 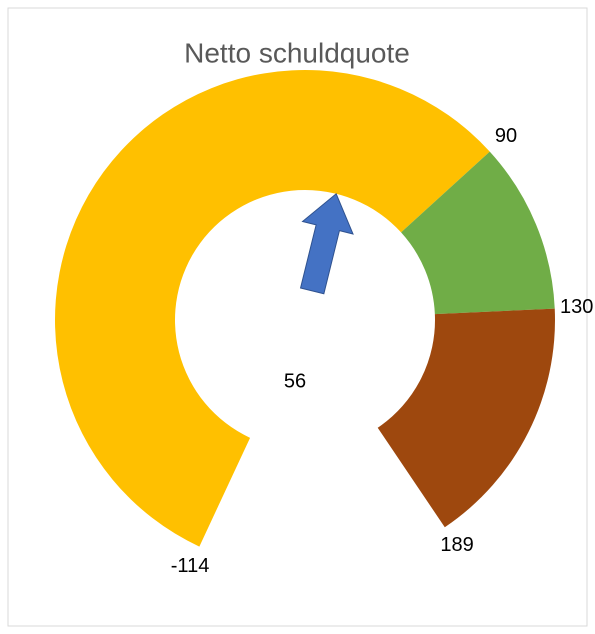 What do you see at coordinates (295, 381) in the screenshot?
I see `needle-label: 56` at bounding box center [295, 381].